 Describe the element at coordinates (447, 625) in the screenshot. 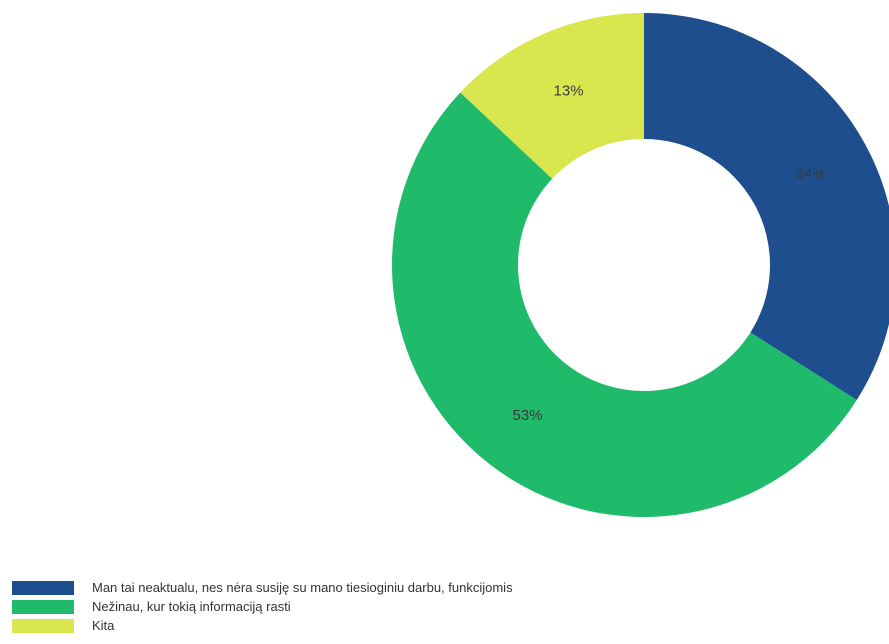

I see `legend-item-2: Kita` at that location.